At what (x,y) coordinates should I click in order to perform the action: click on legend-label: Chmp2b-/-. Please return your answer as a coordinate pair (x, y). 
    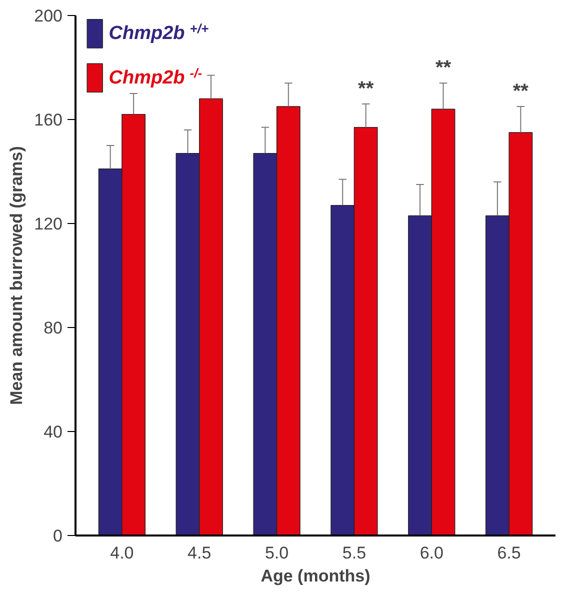
    Looking at the image, I should click on (155, 76).